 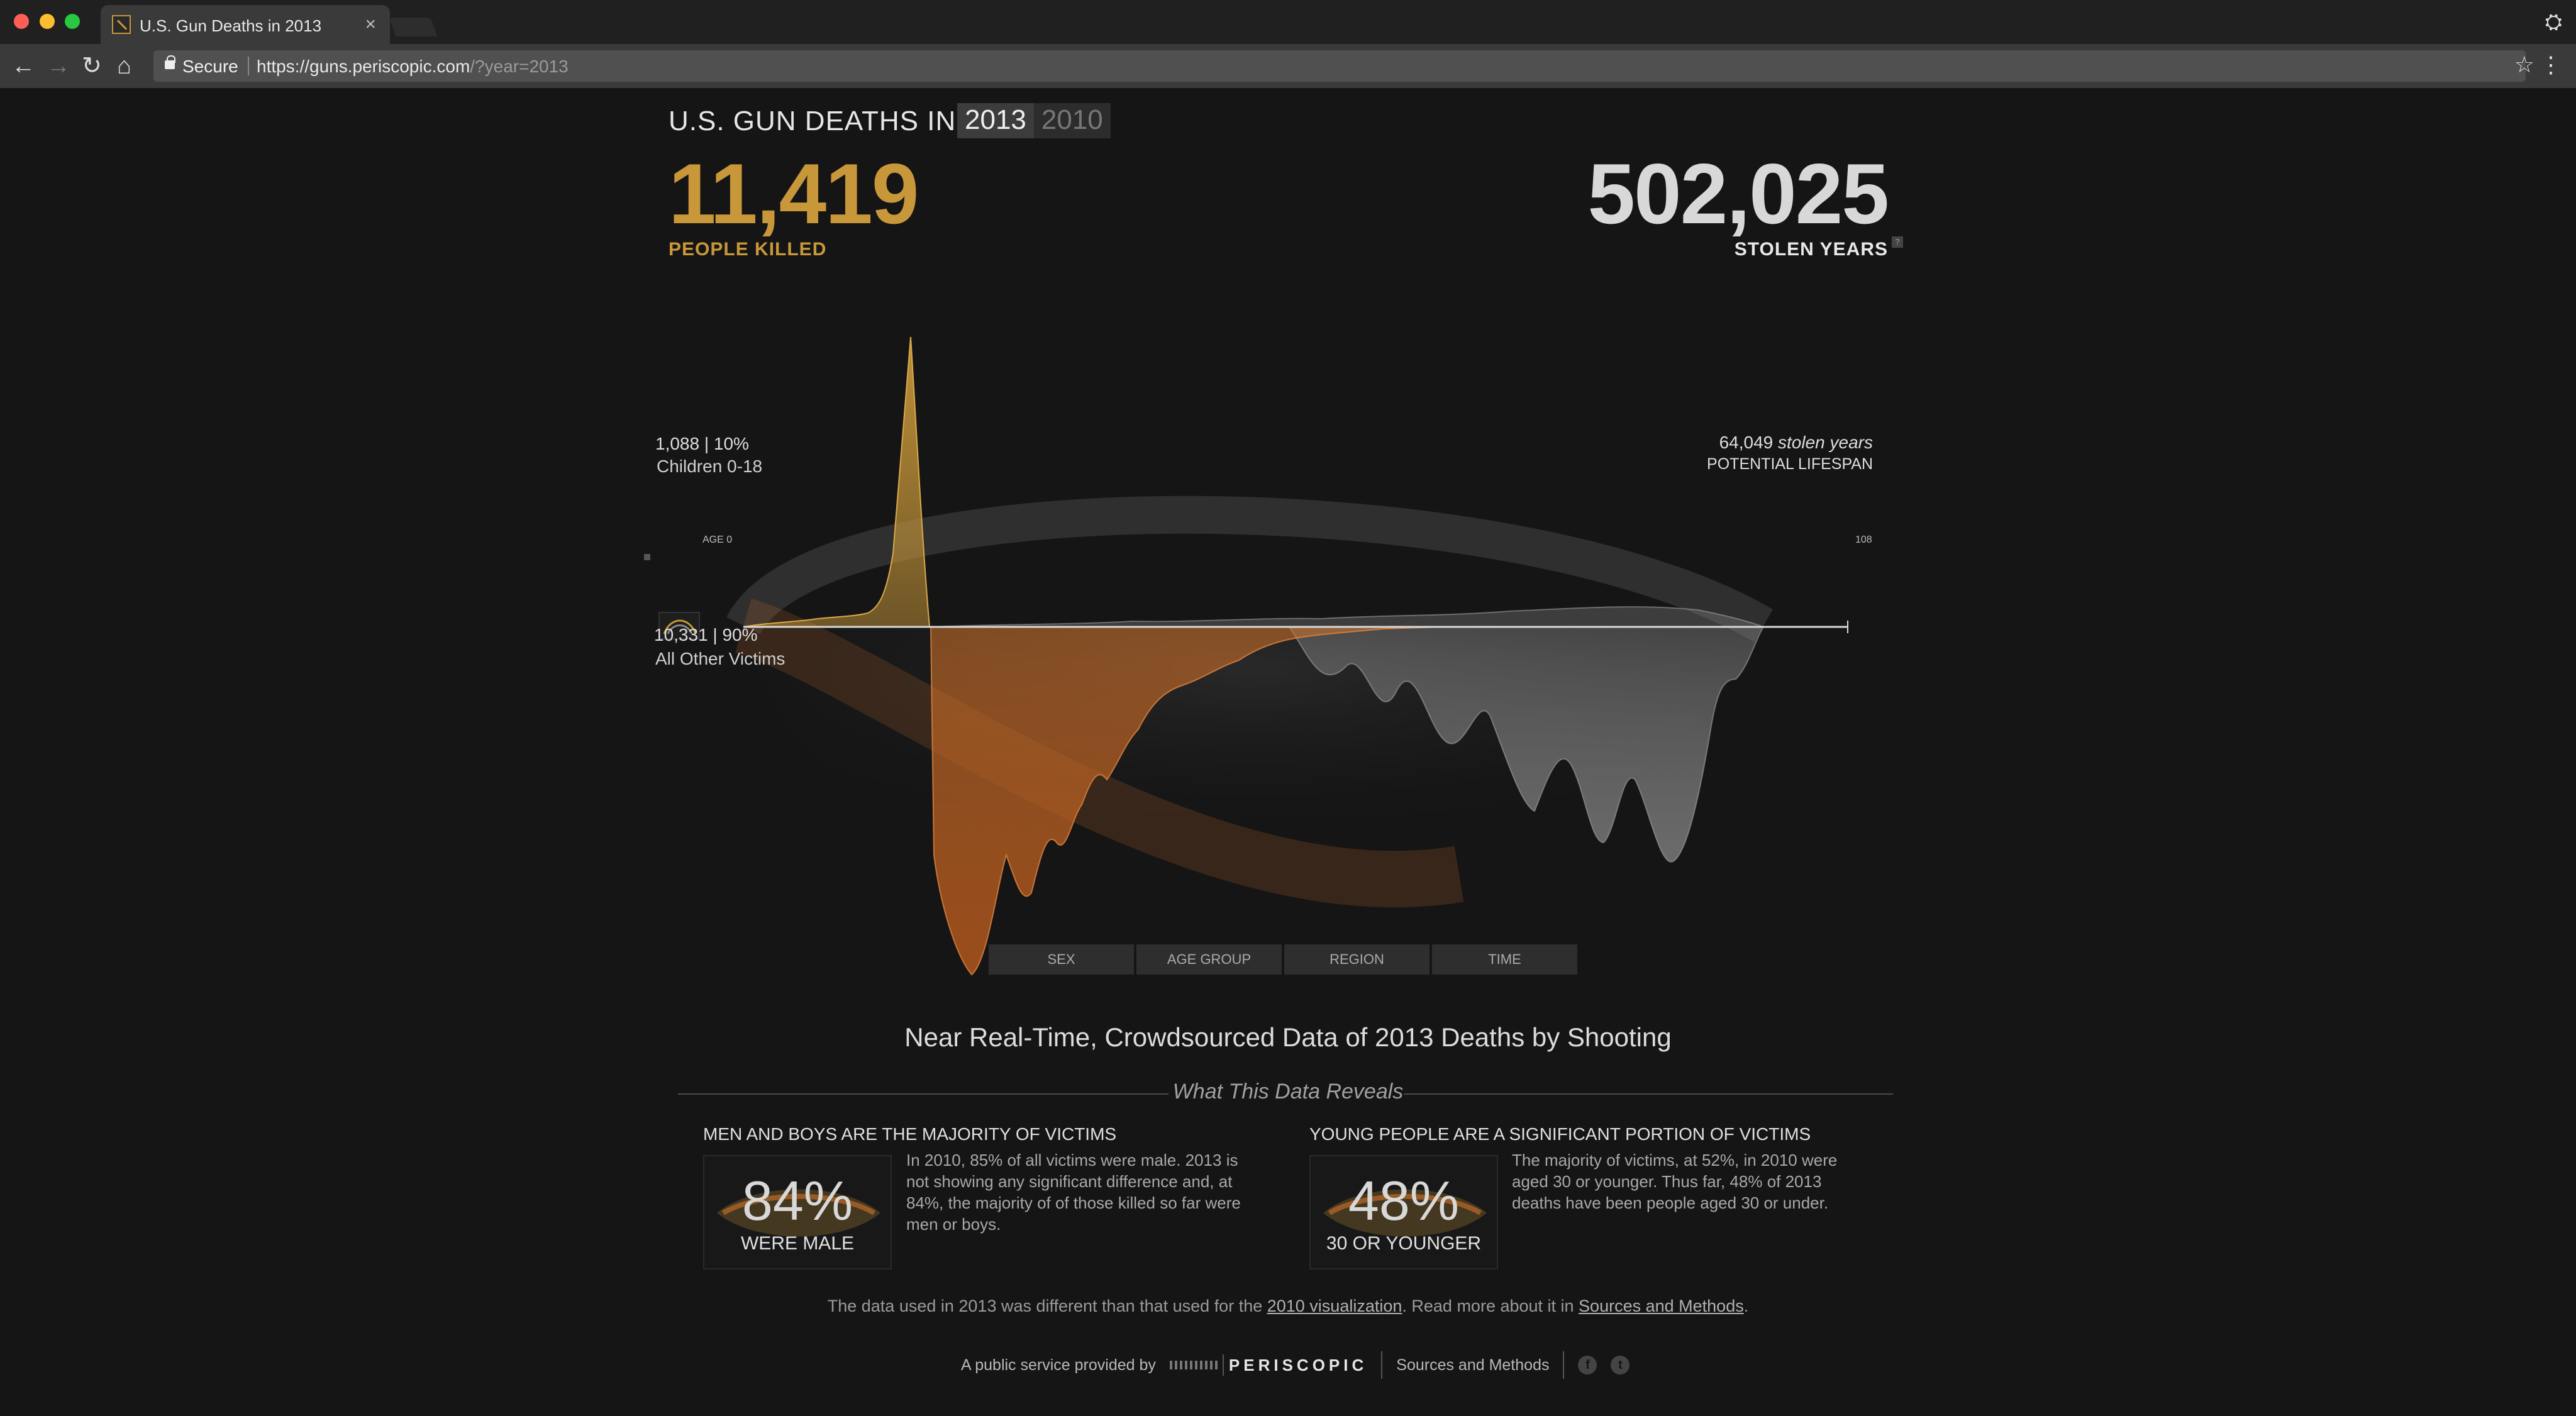 What do you see at coordinates (23, 66) in the screenshot?
I see `back-icon: ←` at bounding box center [23, 66].